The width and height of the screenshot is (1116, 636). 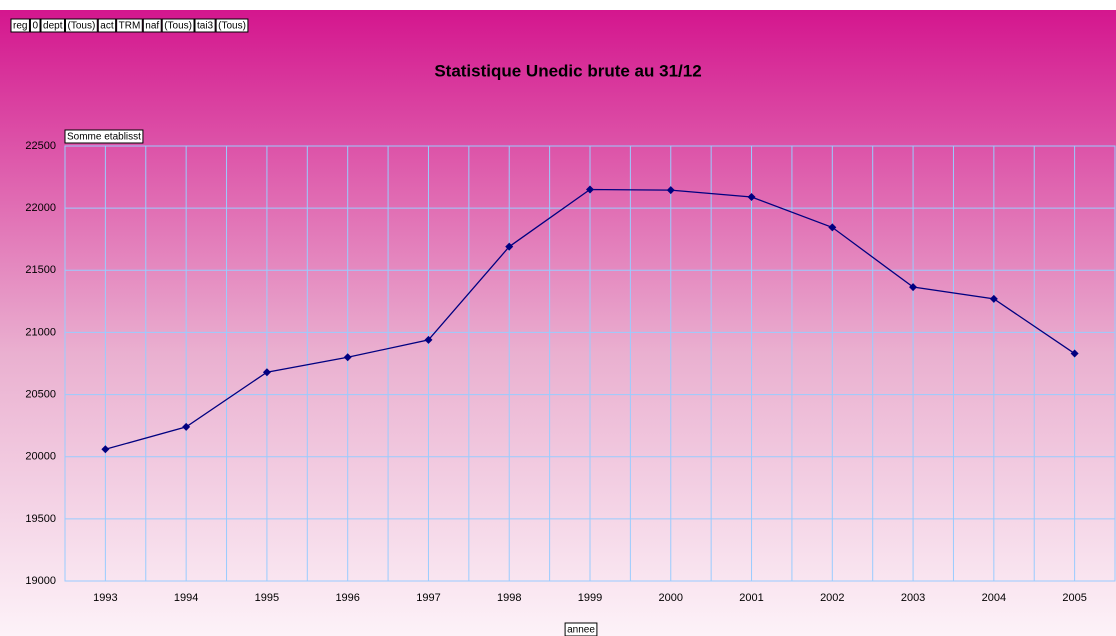 I want to click on y-tick-label: 22500, so click(x=40, y=146).